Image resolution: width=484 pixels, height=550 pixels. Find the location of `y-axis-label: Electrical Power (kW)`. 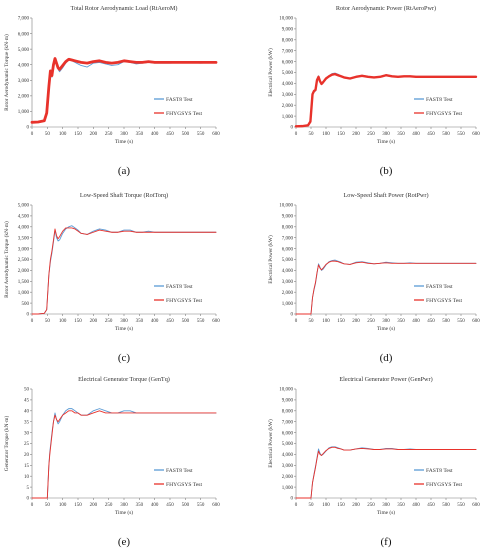

y-axis-label: Electrical Power (kW) is located at coordinates (270, 443).